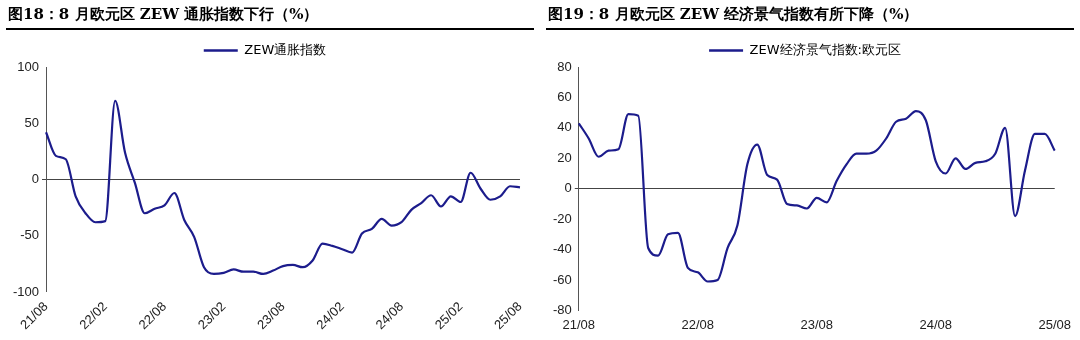 Image resolution: width=1080 pixels, height=340 pixels. What do you see at coordinates (564, 66) in the screenshot?
I see `y-tick-label: 80` at bounding box center [564, 66].